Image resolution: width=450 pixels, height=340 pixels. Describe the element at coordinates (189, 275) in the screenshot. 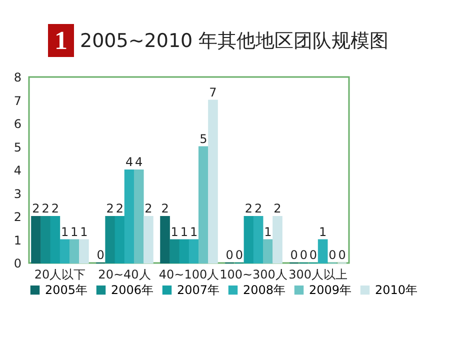

I see `x-tick-label: 40~100人` at that location.